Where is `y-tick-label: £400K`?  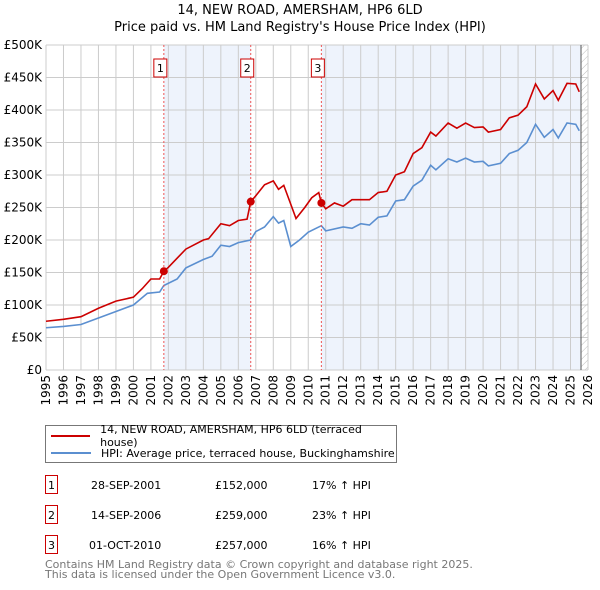
y-tick-label: £400K is located at coordinates (24, 110).